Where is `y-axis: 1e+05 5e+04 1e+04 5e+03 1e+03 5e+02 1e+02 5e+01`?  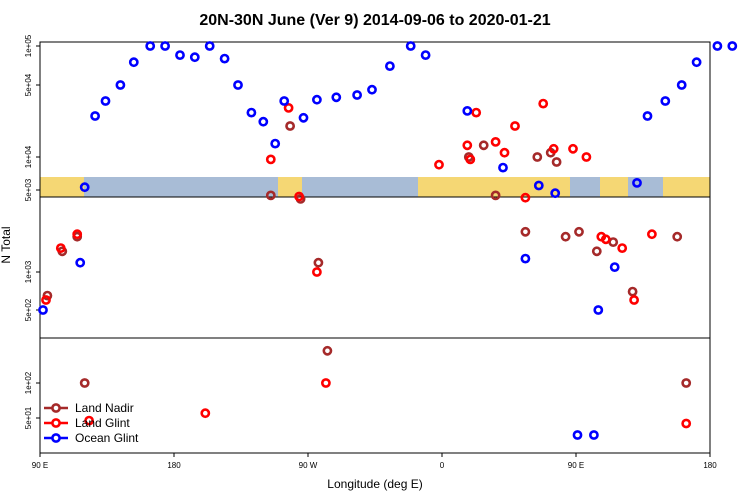
y-axis: 1e+05 5e+04 1e+04 5e+03 1e+03 5e+02 1e+02 5e+01 is located at coordinates (32, 231).